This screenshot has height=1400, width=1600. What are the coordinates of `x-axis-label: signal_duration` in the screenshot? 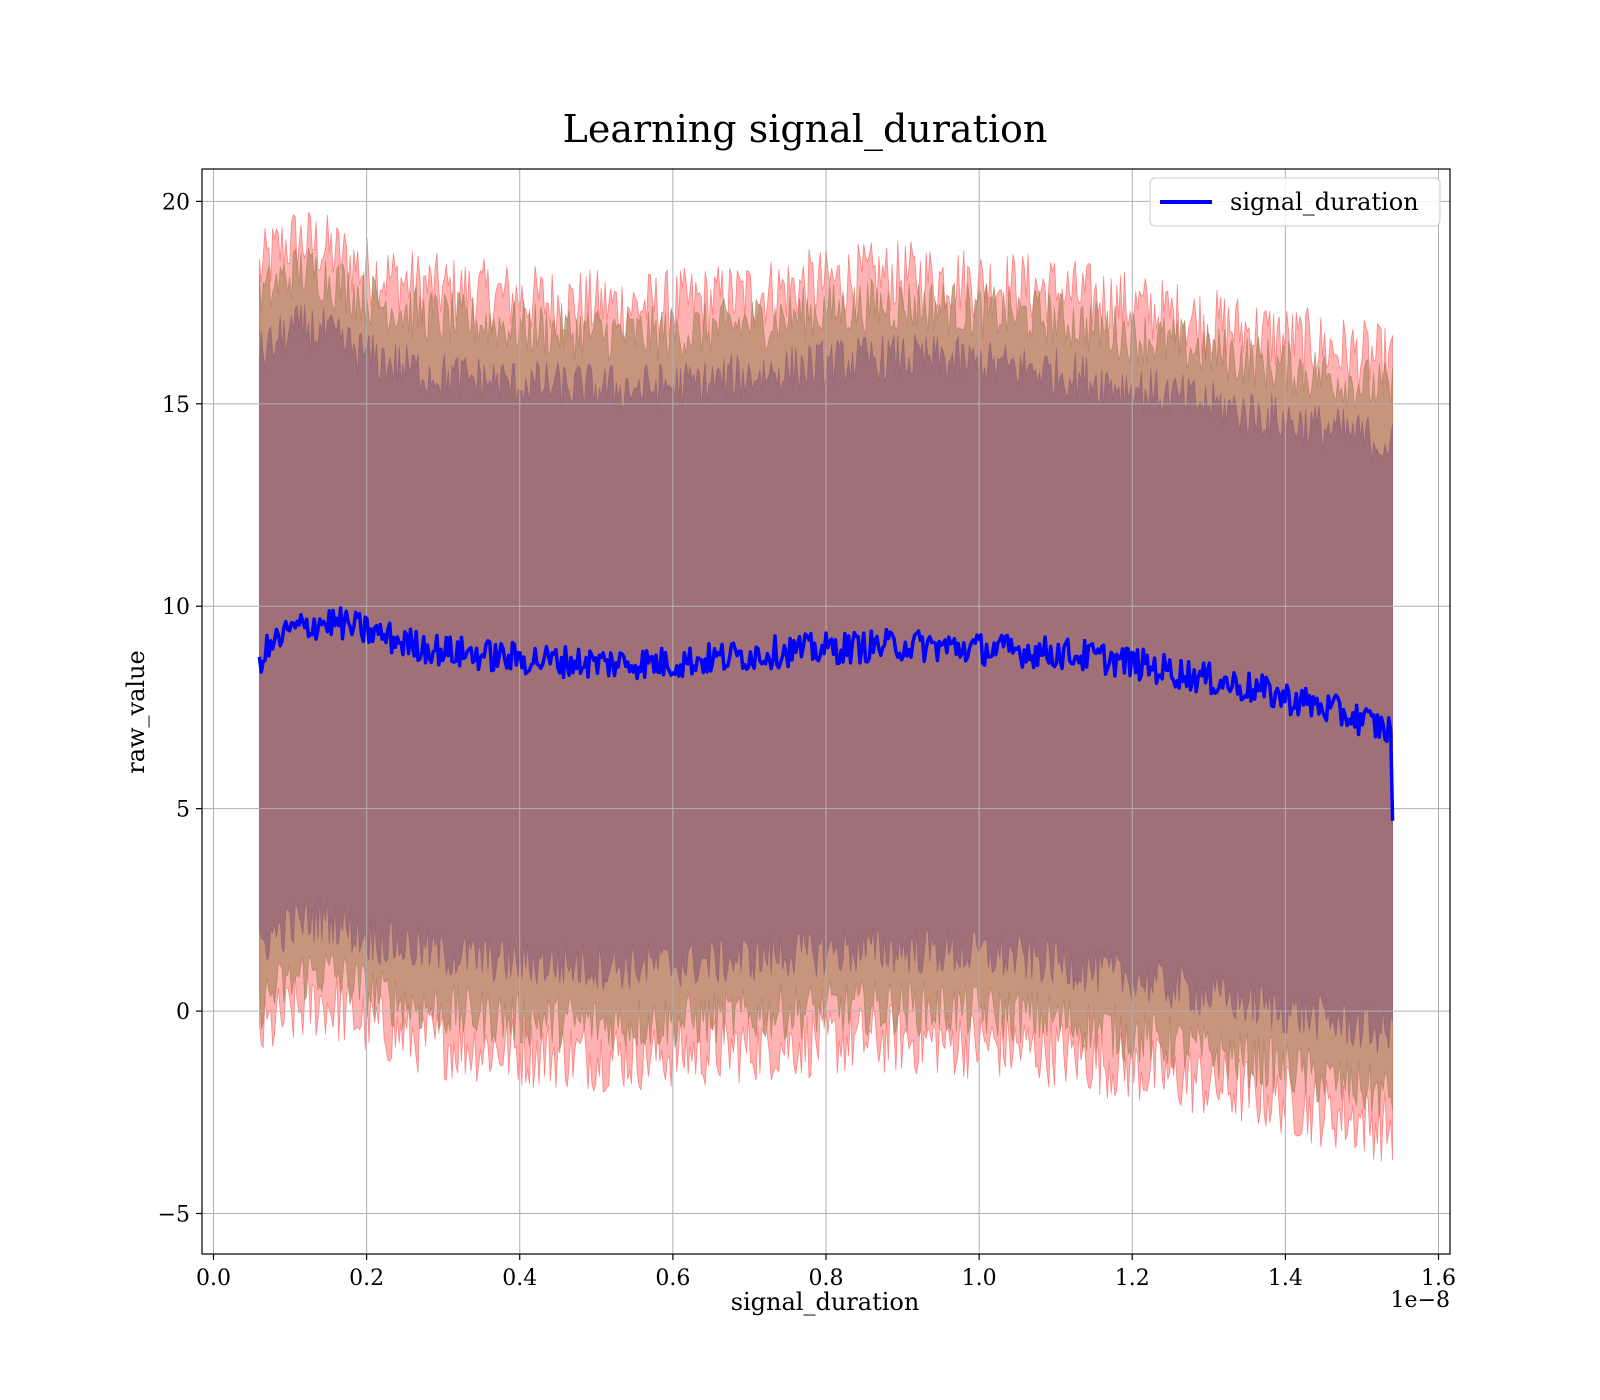 It's located at (825, 1302).